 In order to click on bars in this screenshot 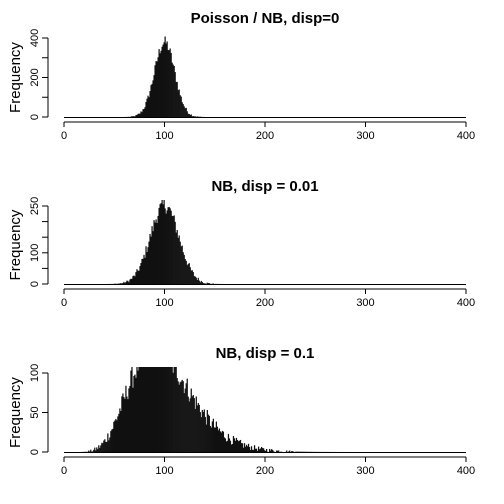, I will do `click(215, 409)`.